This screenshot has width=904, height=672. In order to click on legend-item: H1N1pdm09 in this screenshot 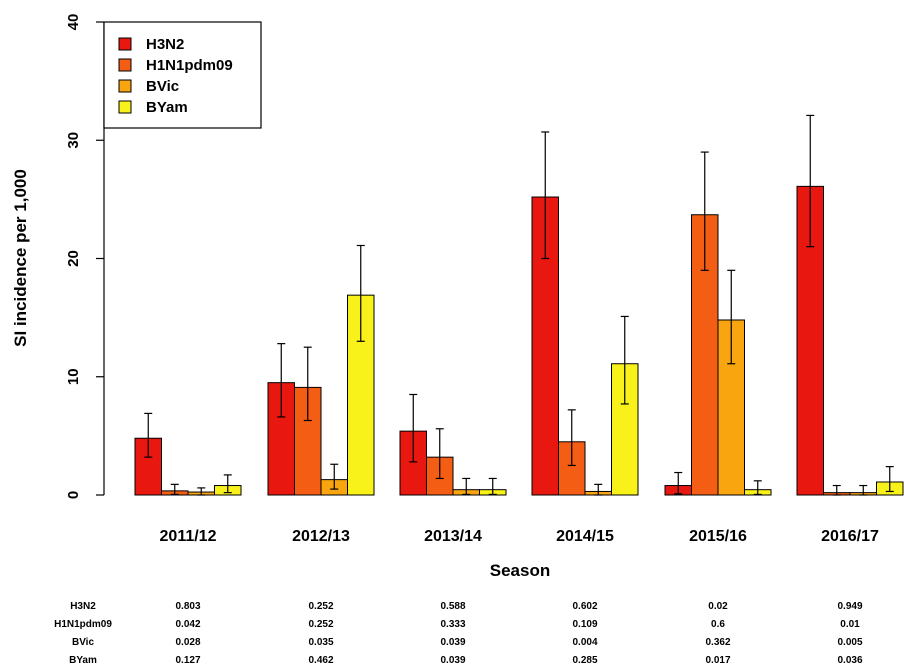, I will do `click(175, 65)`.